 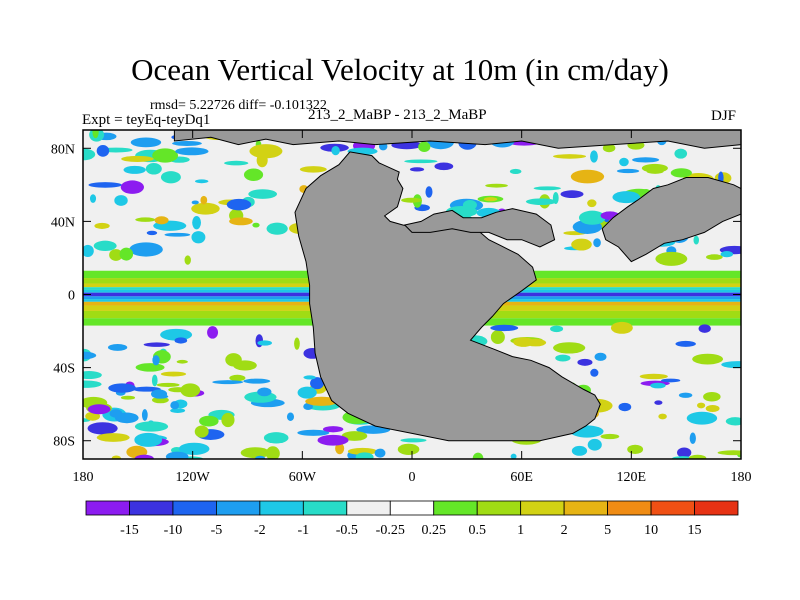 I want to click on rmsd-diff-stats: rmsd= 5.22726 diff= -0.101322, so click(x=238, y=105).